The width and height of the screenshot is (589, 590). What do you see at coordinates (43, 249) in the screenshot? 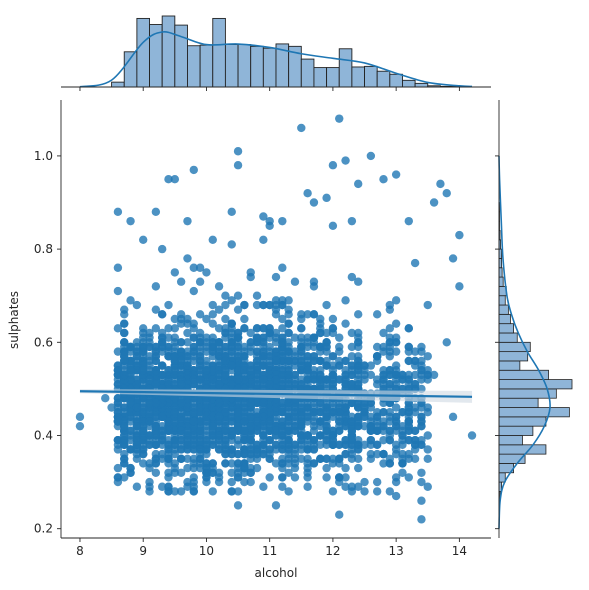
I see `y-tick-label: 0.8` at bounding box center [43, 249].